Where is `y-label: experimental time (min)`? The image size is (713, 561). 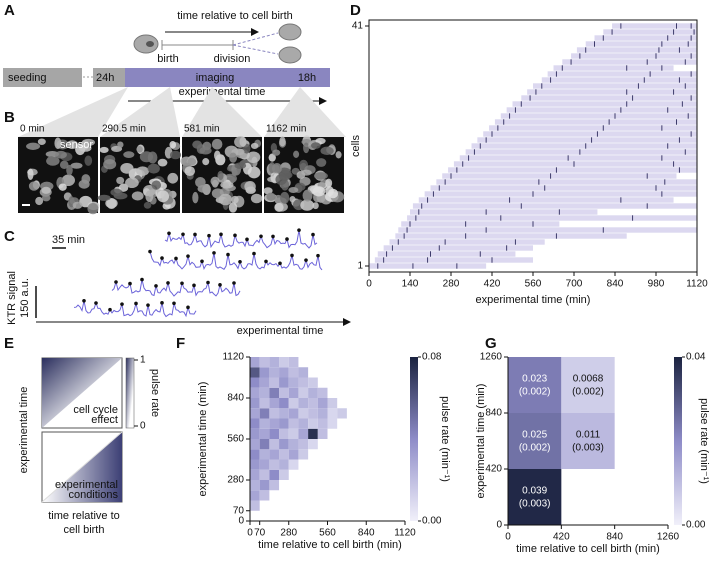 y-label: experimental time (min) is located at coordinates (481, 441).